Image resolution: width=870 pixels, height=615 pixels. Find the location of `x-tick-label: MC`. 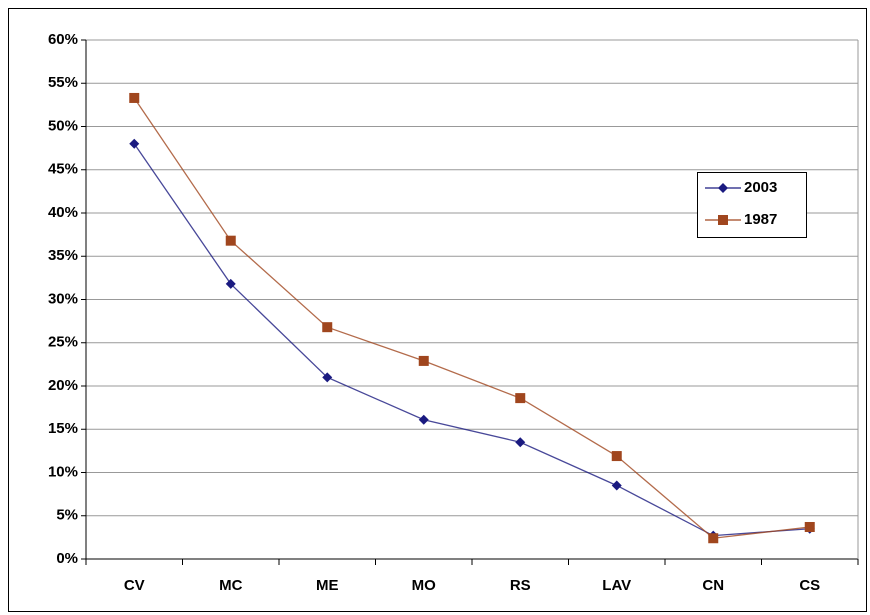

x-tick-label: MC is located at coordinates (230, 585).